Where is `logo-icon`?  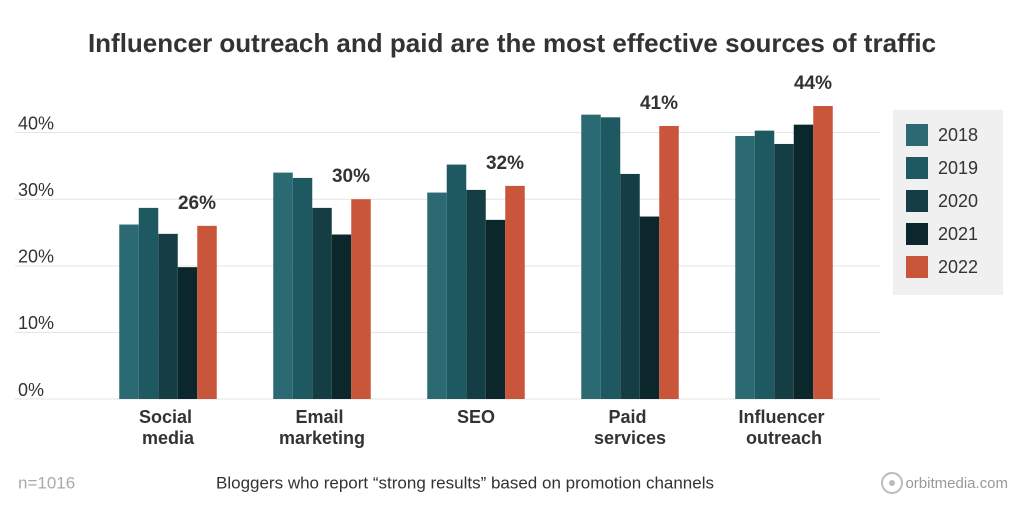
logo-icon is located at coordinates (892, 483).